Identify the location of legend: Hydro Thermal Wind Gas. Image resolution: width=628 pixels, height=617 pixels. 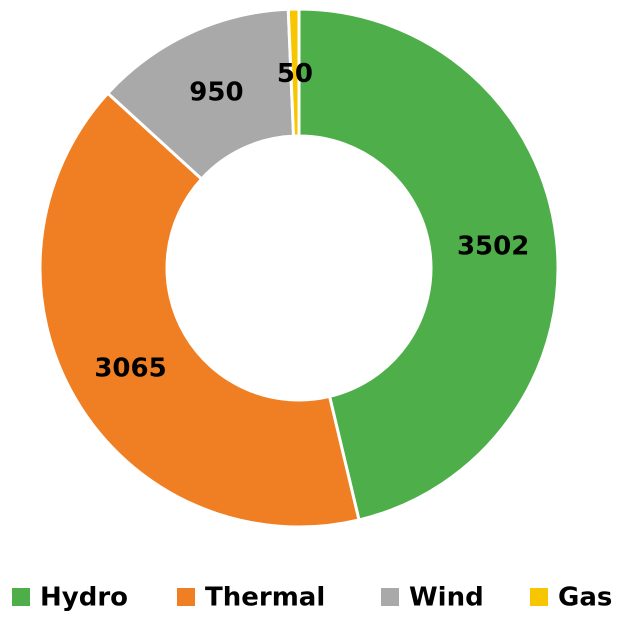
(312, 598).